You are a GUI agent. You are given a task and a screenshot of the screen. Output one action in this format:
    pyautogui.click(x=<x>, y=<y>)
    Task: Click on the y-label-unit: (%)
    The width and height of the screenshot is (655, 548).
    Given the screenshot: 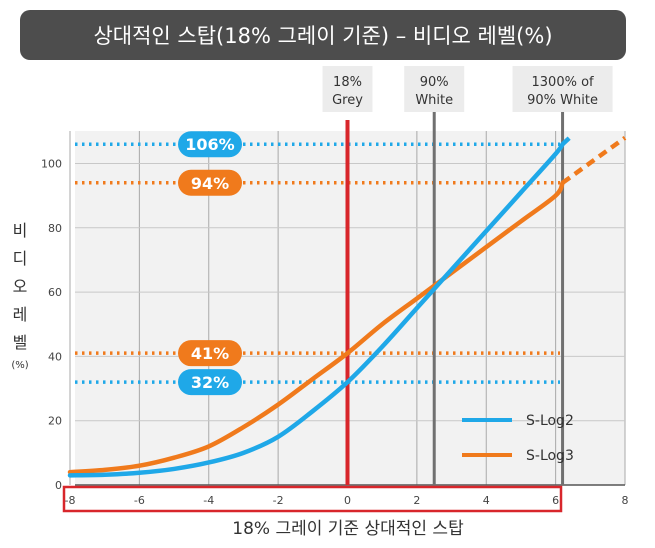 What is the action you would take?
    pyautogui.click(x=19, y=365)
    